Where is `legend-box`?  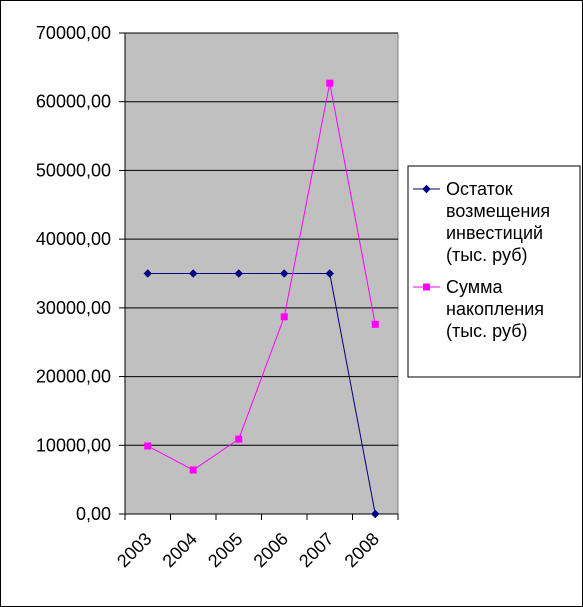
legend-box is located at coordinates (494, 271).